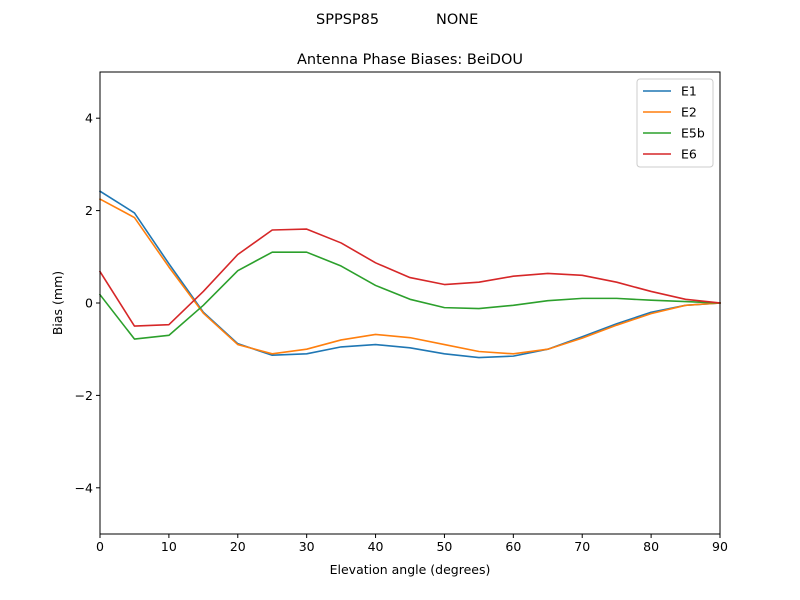 The width and height of the screenshot is (800, 600). I want to click on x-tick-label: 90, so click(720, 546).